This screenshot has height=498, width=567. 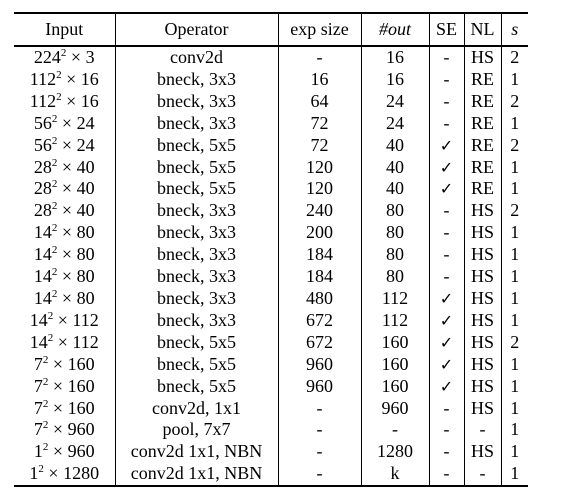 I want to click on header-input: Input, so click(x=64, y=29).